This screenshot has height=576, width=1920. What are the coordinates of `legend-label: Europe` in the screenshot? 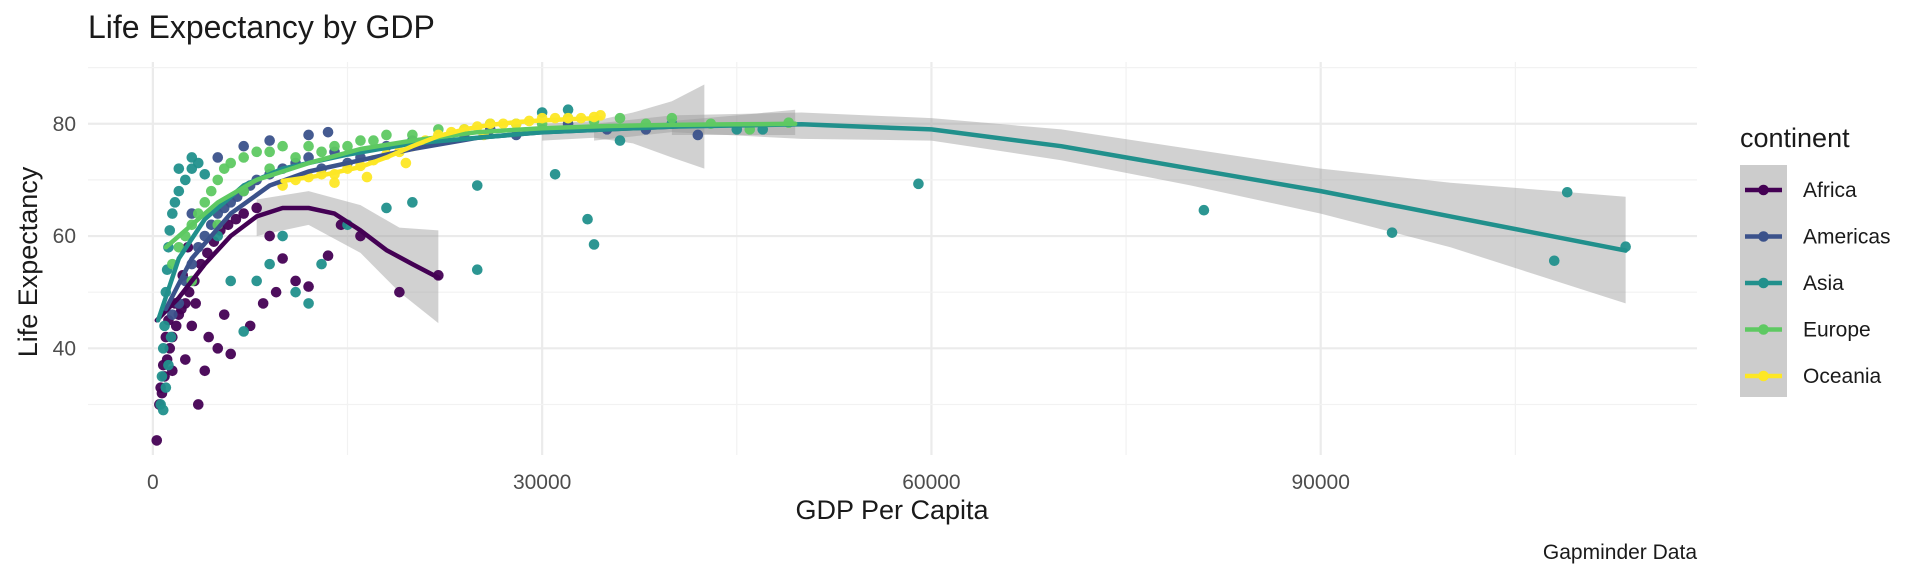 It's located at (1837, 330).